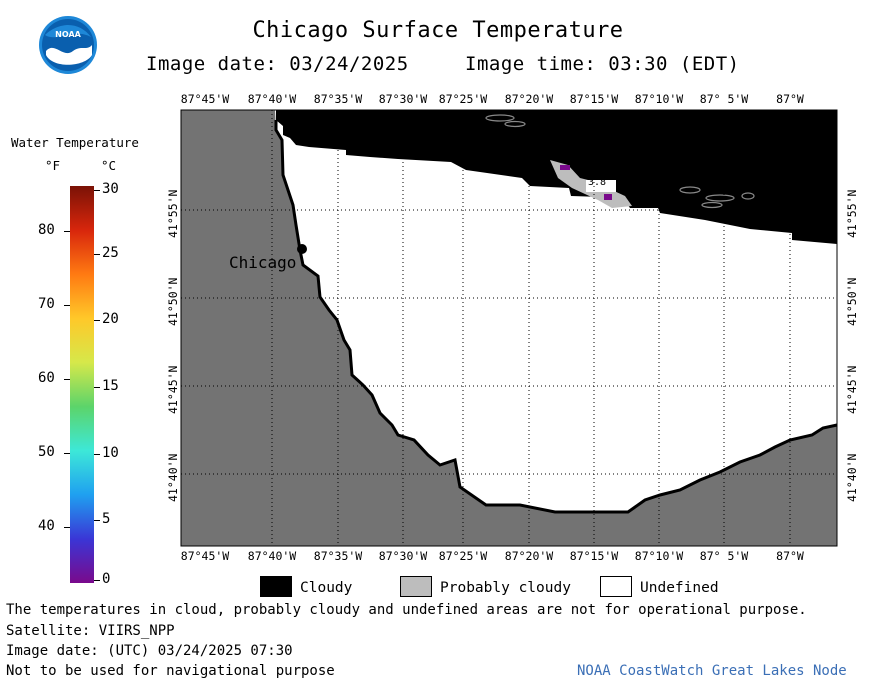 Image resolution: width=876 pixels, height=687 pixels. What do you see at coordinates (82, 384) in the screenshot?
I see `colorbar` at bounding box center [82, 384].